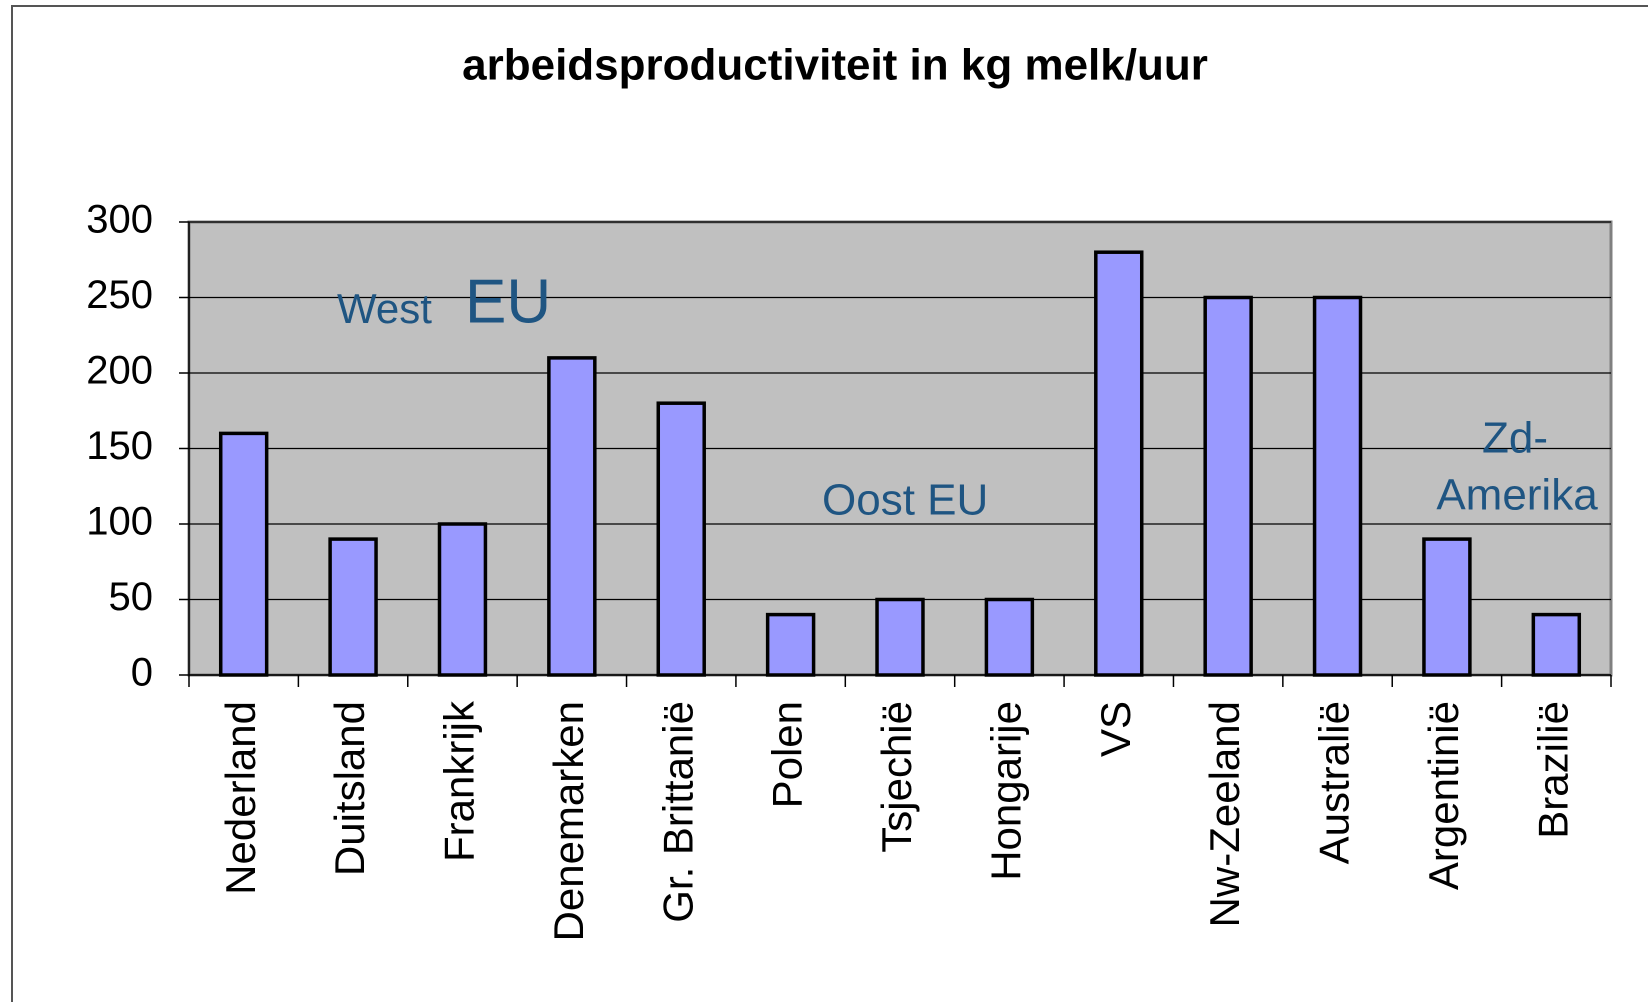  What do you see at coordinates (905, 500) in the screenshot?
I see `annotation: Oost EU` at bounding box center [905, 500].